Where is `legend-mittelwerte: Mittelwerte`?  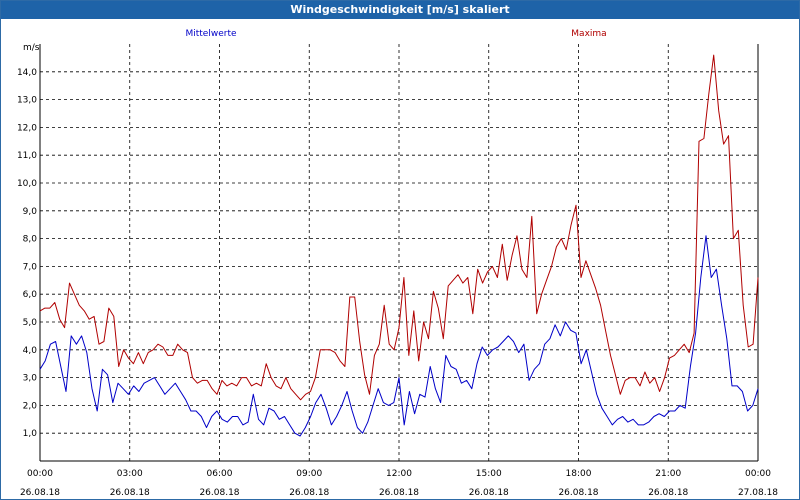 legend-mittelwerte: Mittelwerte is located at coordinates (210, 34).